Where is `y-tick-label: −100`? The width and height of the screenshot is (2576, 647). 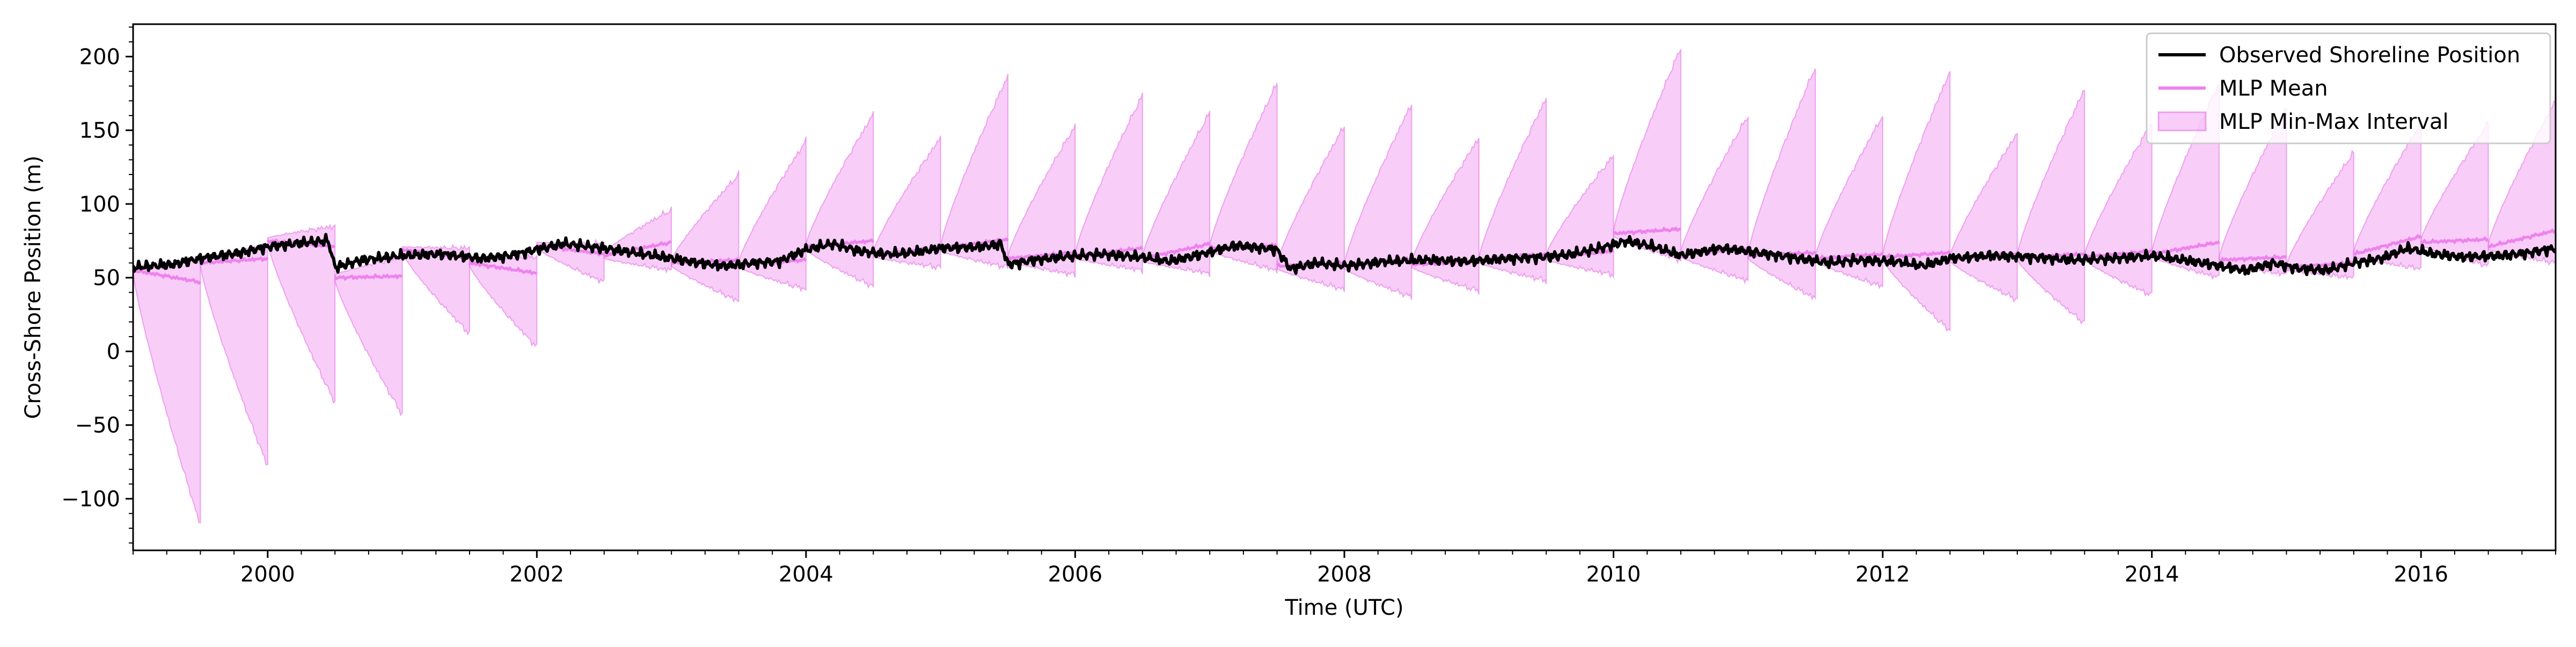 y-tick-label: −100 is located at coordinates (90, 499).